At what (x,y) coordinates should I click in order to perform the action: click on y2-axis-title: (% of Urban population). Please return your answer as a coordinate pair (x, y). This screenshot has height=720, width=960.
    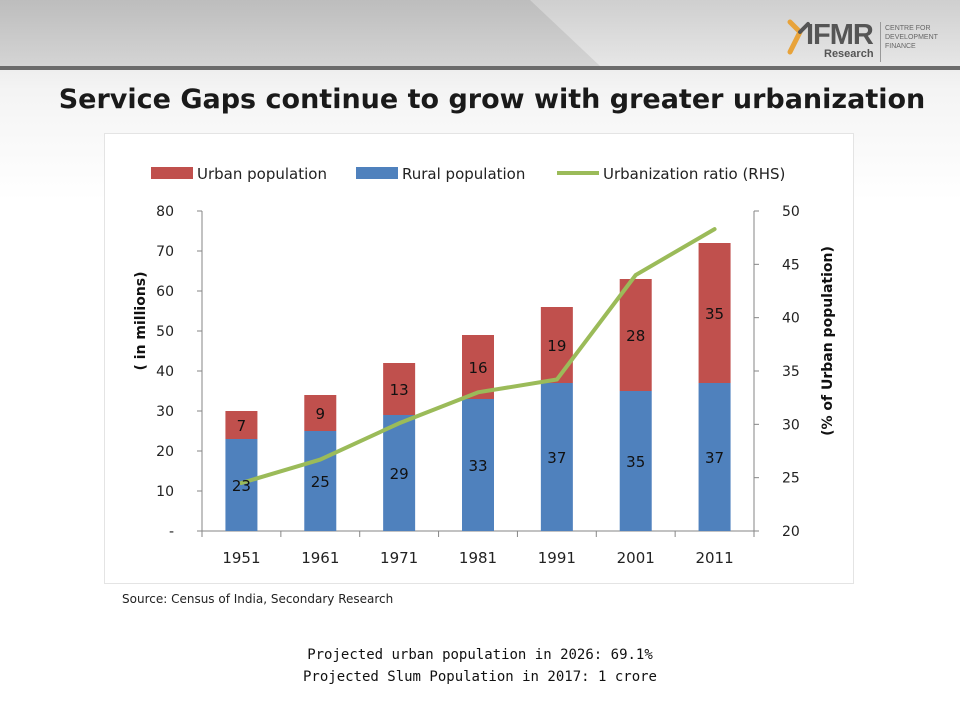
    Looking at the image, I should click on (828, 341).